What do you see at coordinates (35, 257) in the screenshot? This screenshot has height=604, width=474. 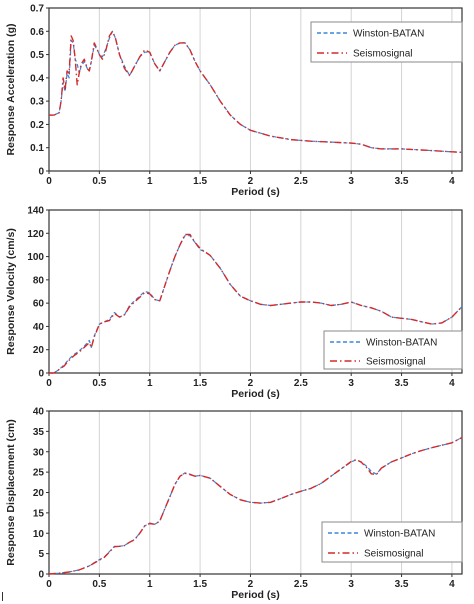 I see `y-tick-label: 100` at bounding box center [35, 257].